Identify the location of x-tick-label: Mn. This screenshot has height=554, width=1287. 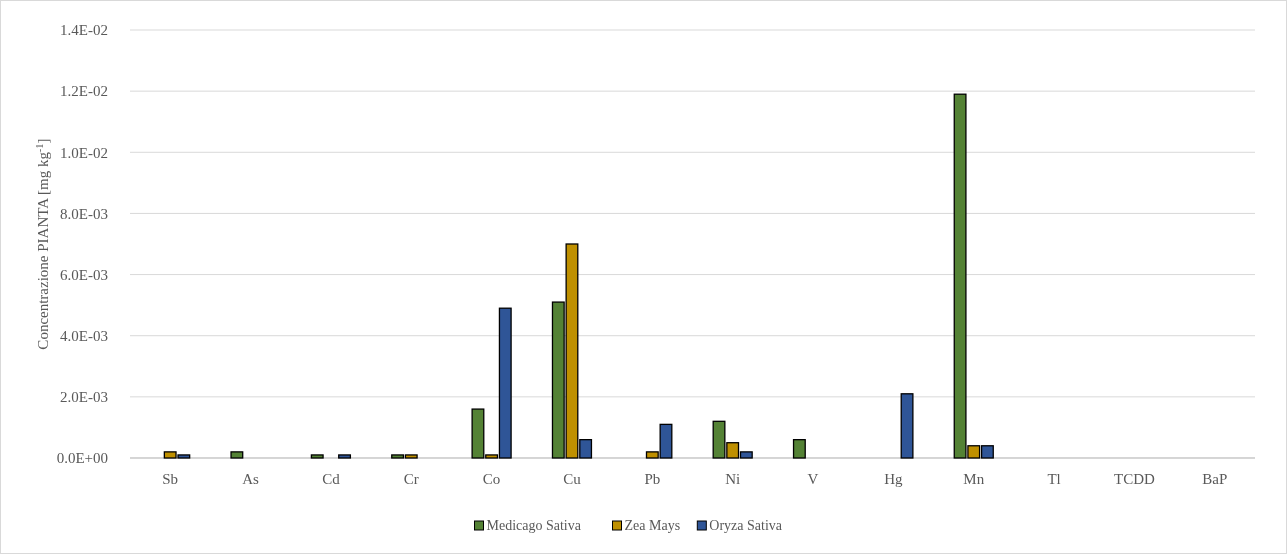
(974, 479).